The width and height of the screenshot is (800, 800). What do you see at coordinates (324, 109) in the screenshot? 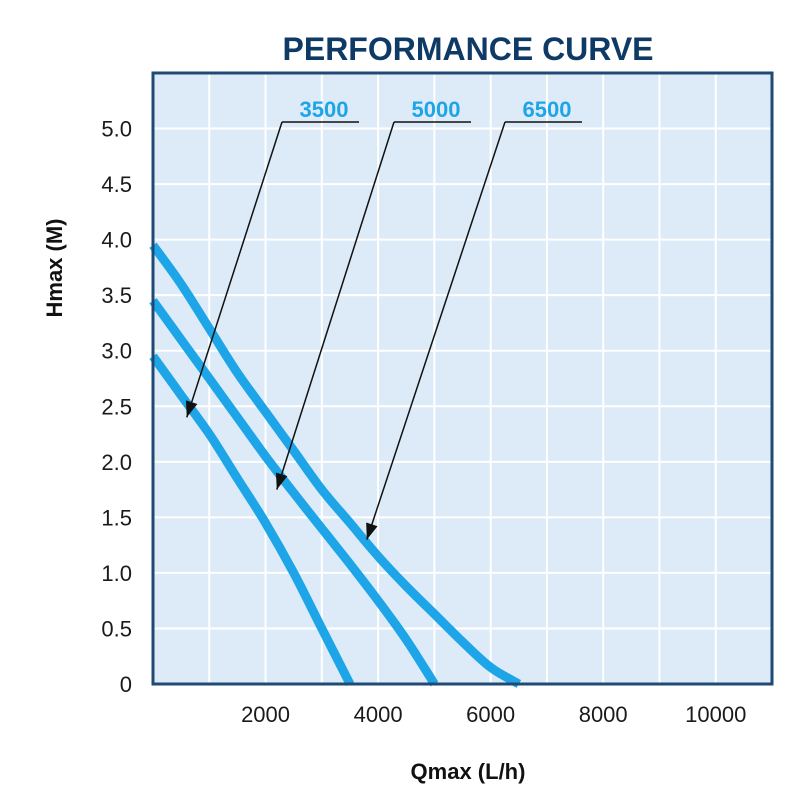
I see `series-label-3500: 3500` at bounding box center [324, 109].